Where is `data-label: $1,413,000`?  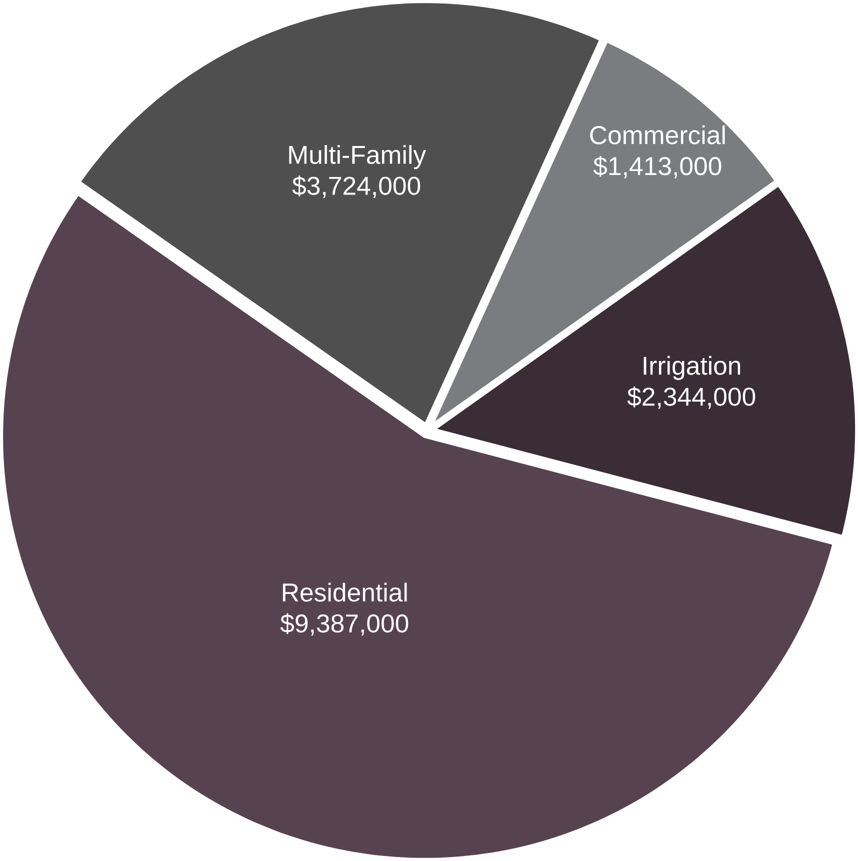
data-label: $1,413,000 is located at coordinates (657, 167).